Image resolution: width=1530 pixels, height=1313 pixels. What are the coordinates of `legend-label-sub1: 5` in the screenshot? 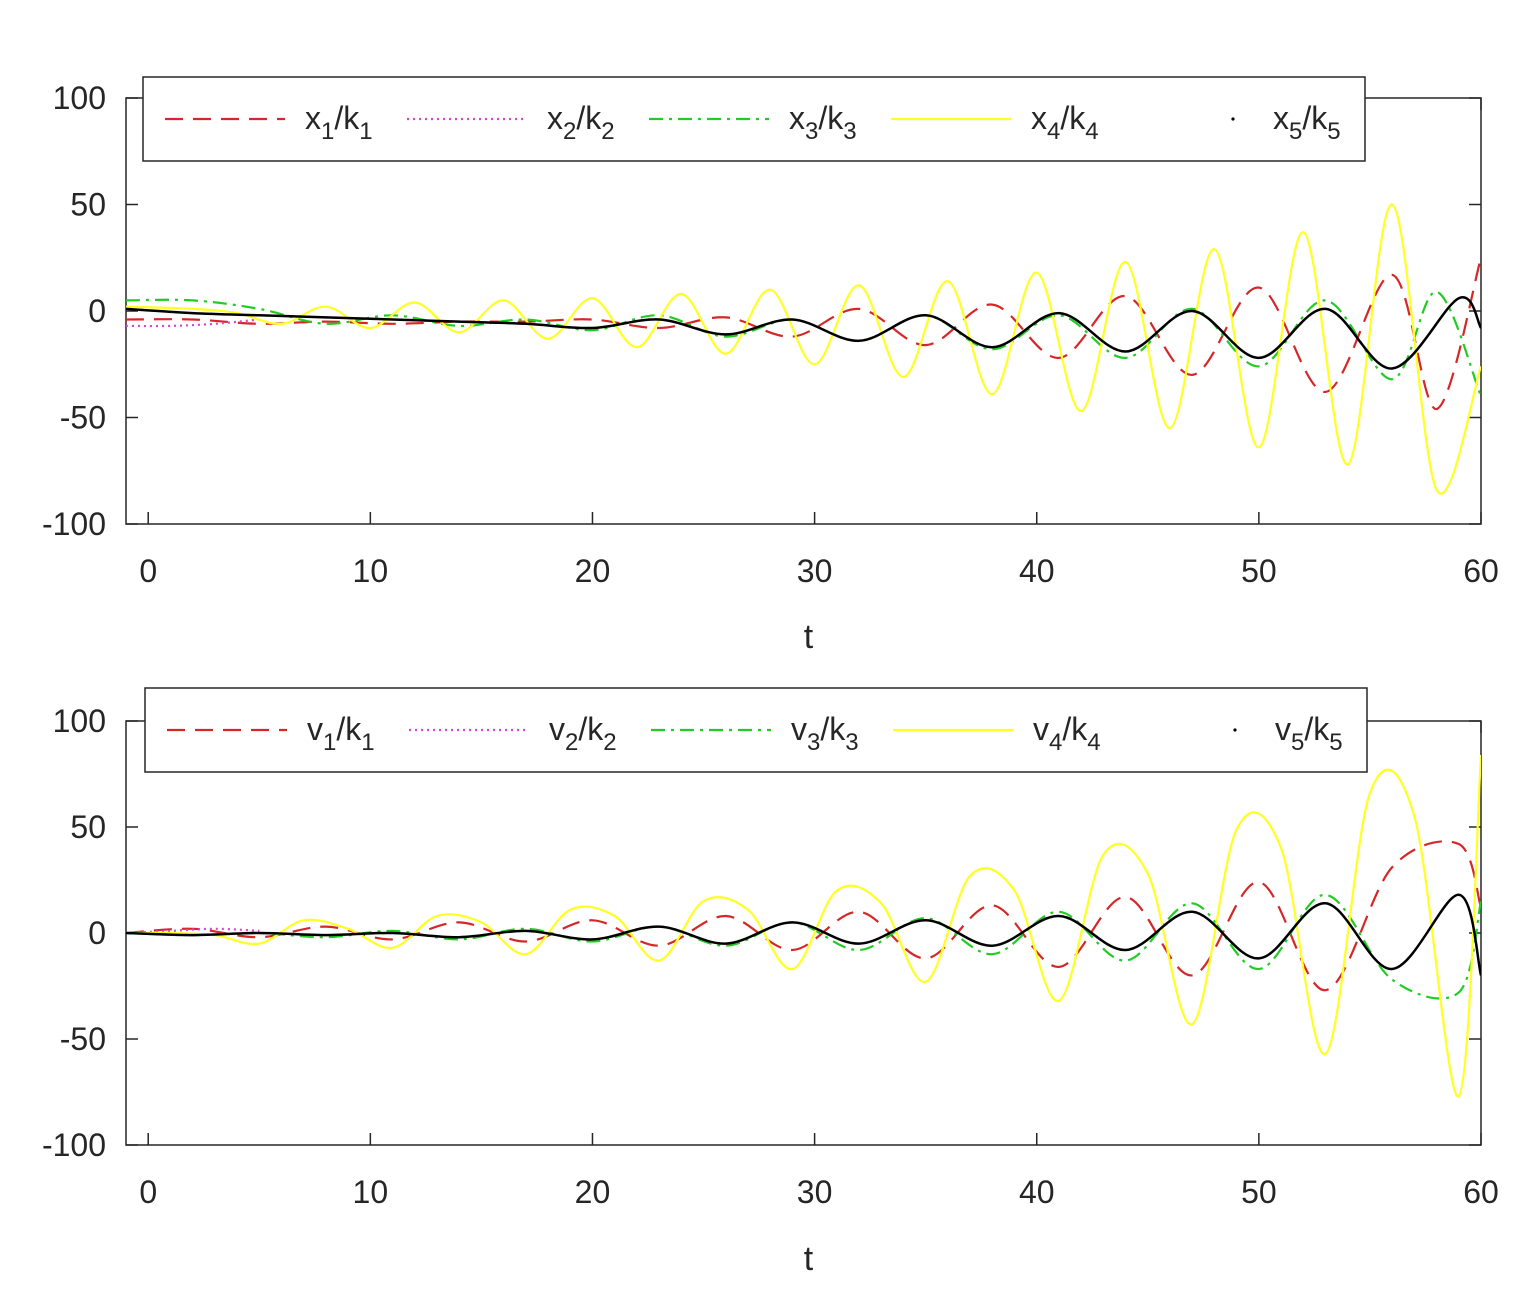 It's located at (1297, 742).